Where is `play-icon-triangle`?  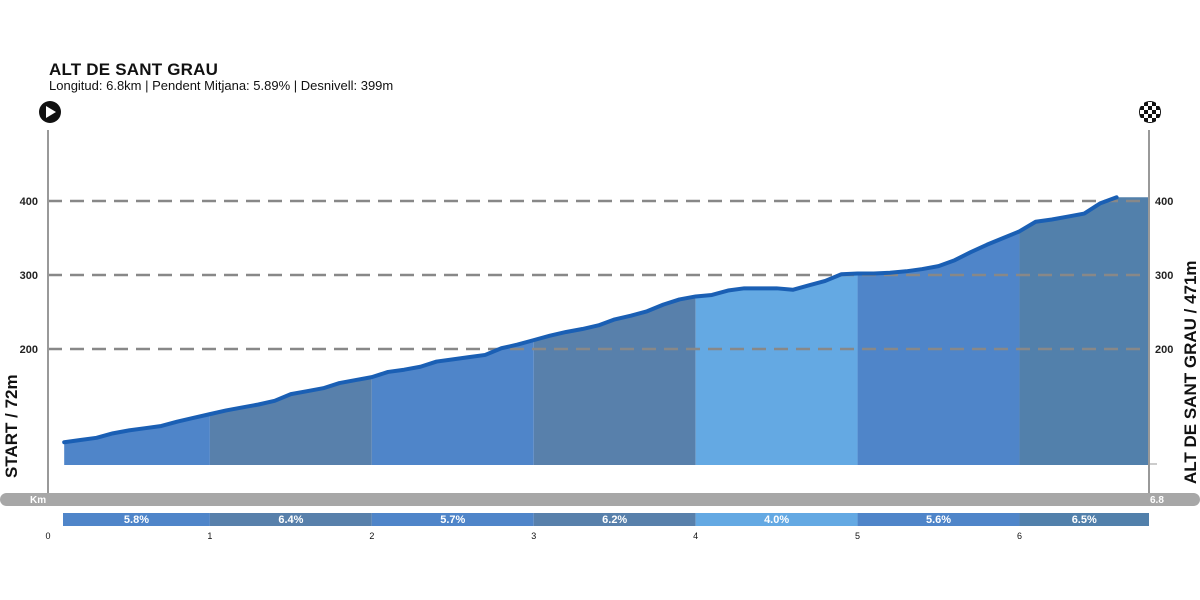
play-icon-triangle is located at coordinates (51, 112).